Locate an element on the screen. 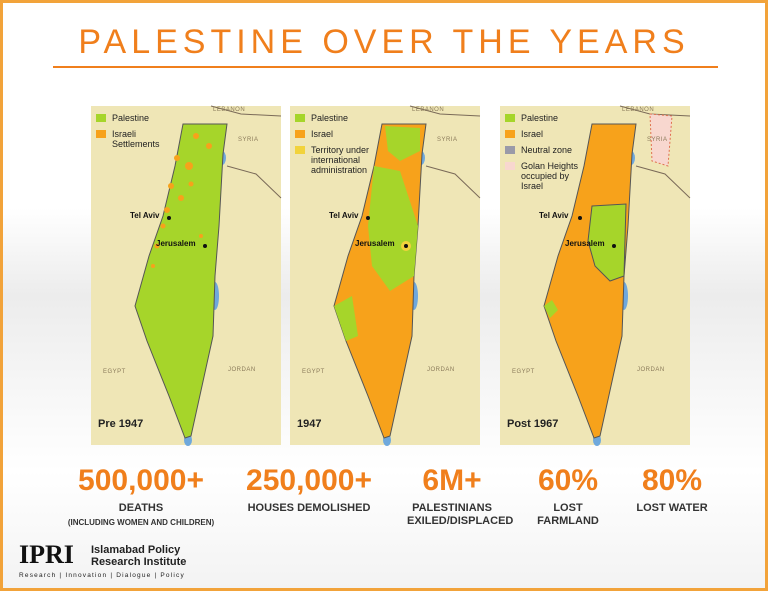 This screenshot has width=768, height=591. stat-value: 6M+ is located at coordinates (452, 480).